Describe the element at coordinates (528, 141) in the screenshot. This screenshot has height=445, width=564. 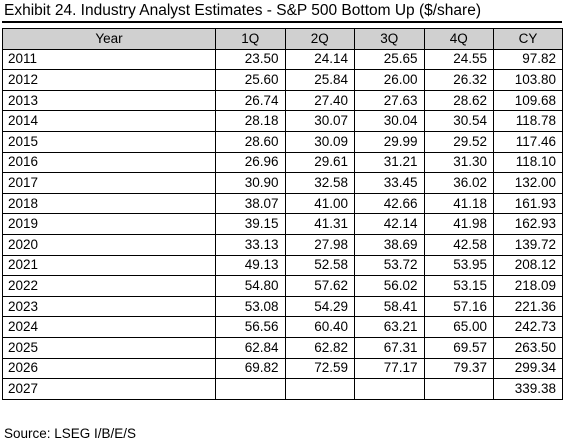
I see `cy-cell: 117.46` at that location.